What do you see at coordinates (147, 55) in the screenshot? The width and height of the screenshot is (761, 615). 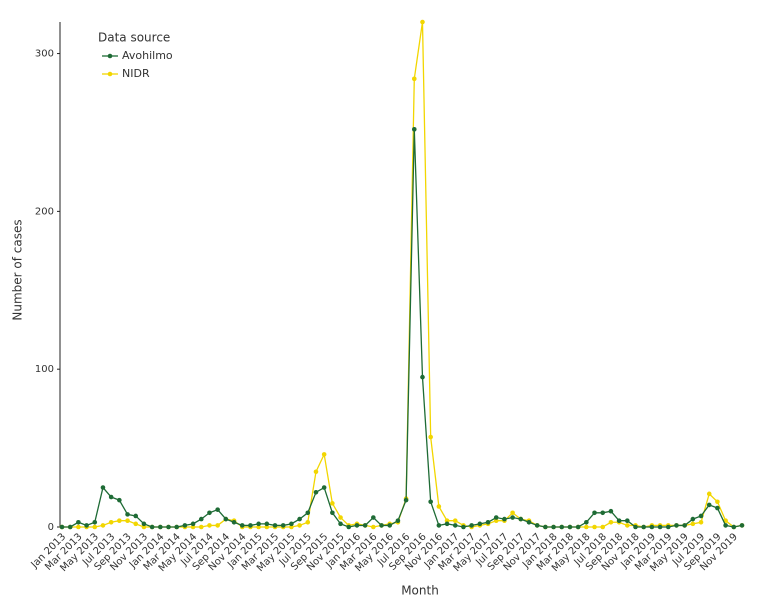 I see `legend-label: Avohilmo` at bounding box center [147, 55].